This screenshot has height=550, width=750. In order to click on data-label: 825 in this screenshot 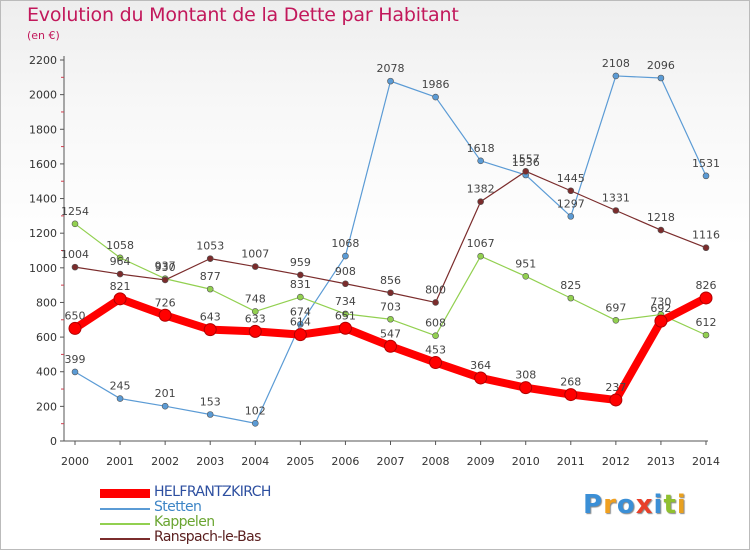, I will do `click(570, 285)`.